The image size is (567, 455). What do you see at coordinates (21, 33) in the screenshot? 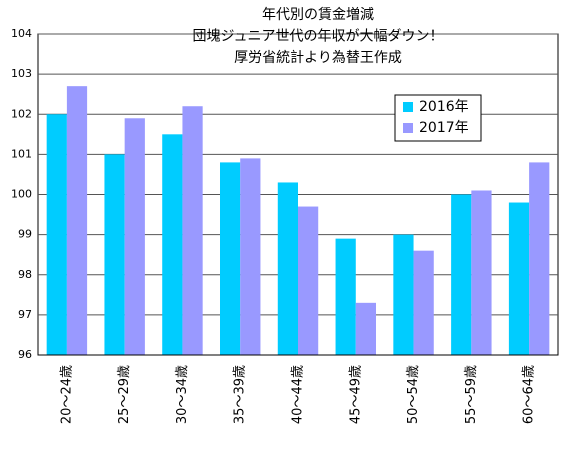
I see `y-tick-label: 104` at bounding box center [21, 33].